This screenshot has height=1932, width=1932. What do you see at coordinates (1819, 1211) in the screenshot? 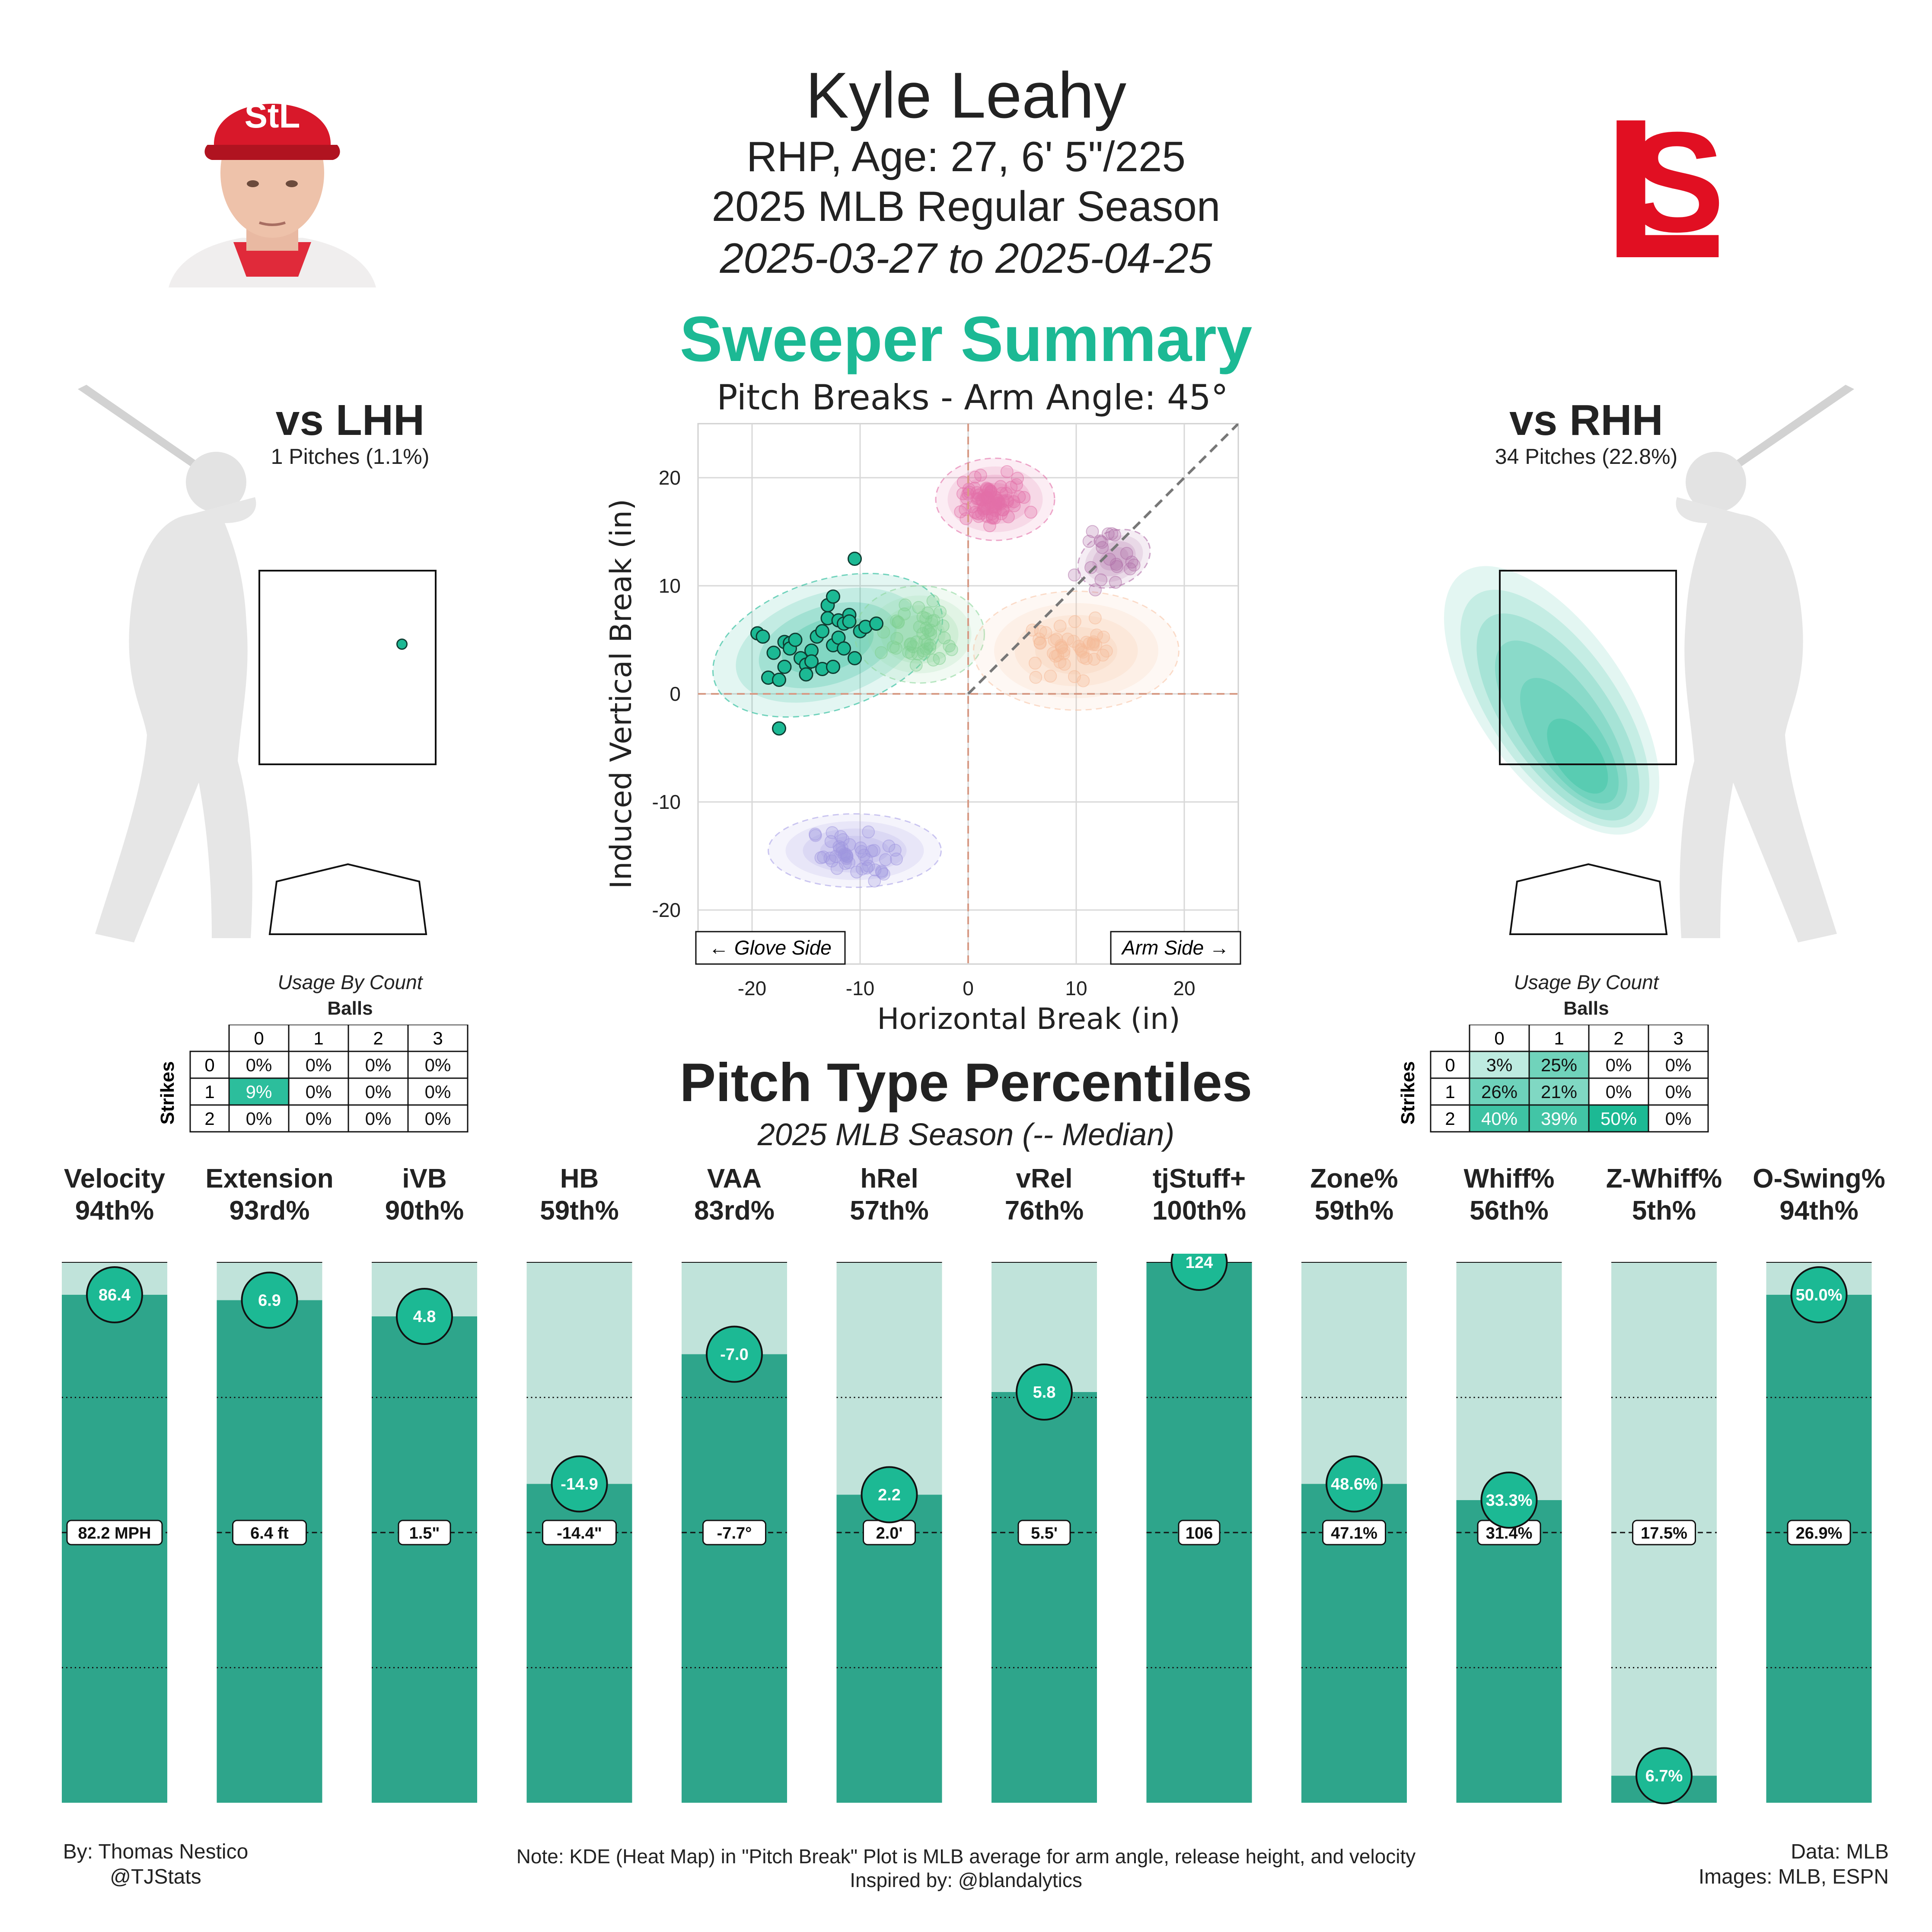
I see `metric-percentile: 94th%` at bounding box center [1819, 1211].